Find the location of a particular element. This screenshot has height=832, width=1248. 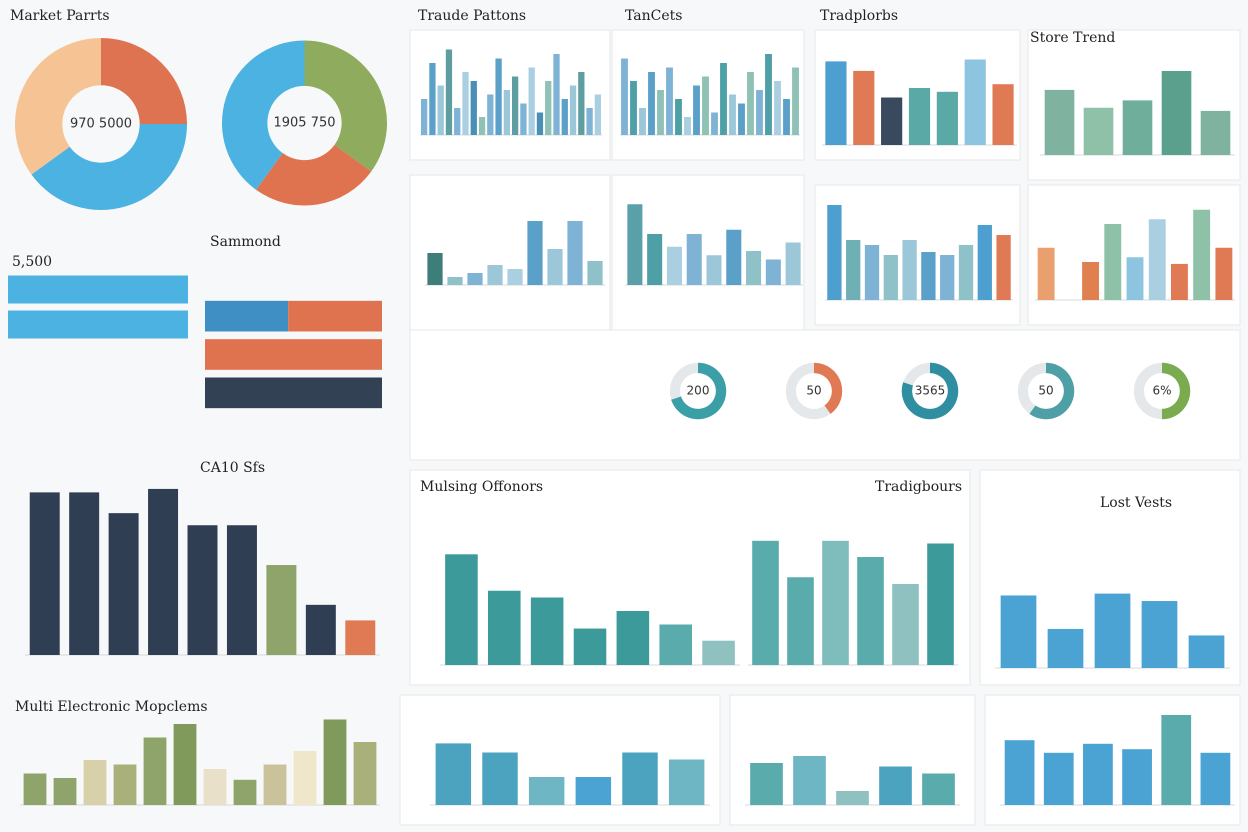

chart-title: Store Trend is located at coordinates (1072, 38).